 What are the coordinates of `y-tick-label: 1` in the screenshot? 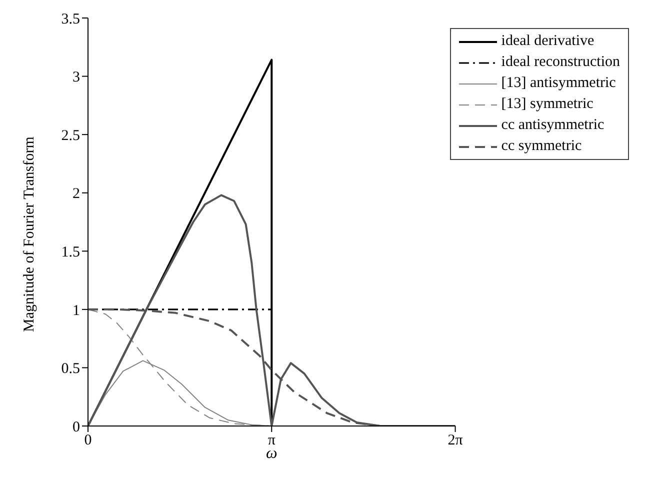 It's located at (76, 310).